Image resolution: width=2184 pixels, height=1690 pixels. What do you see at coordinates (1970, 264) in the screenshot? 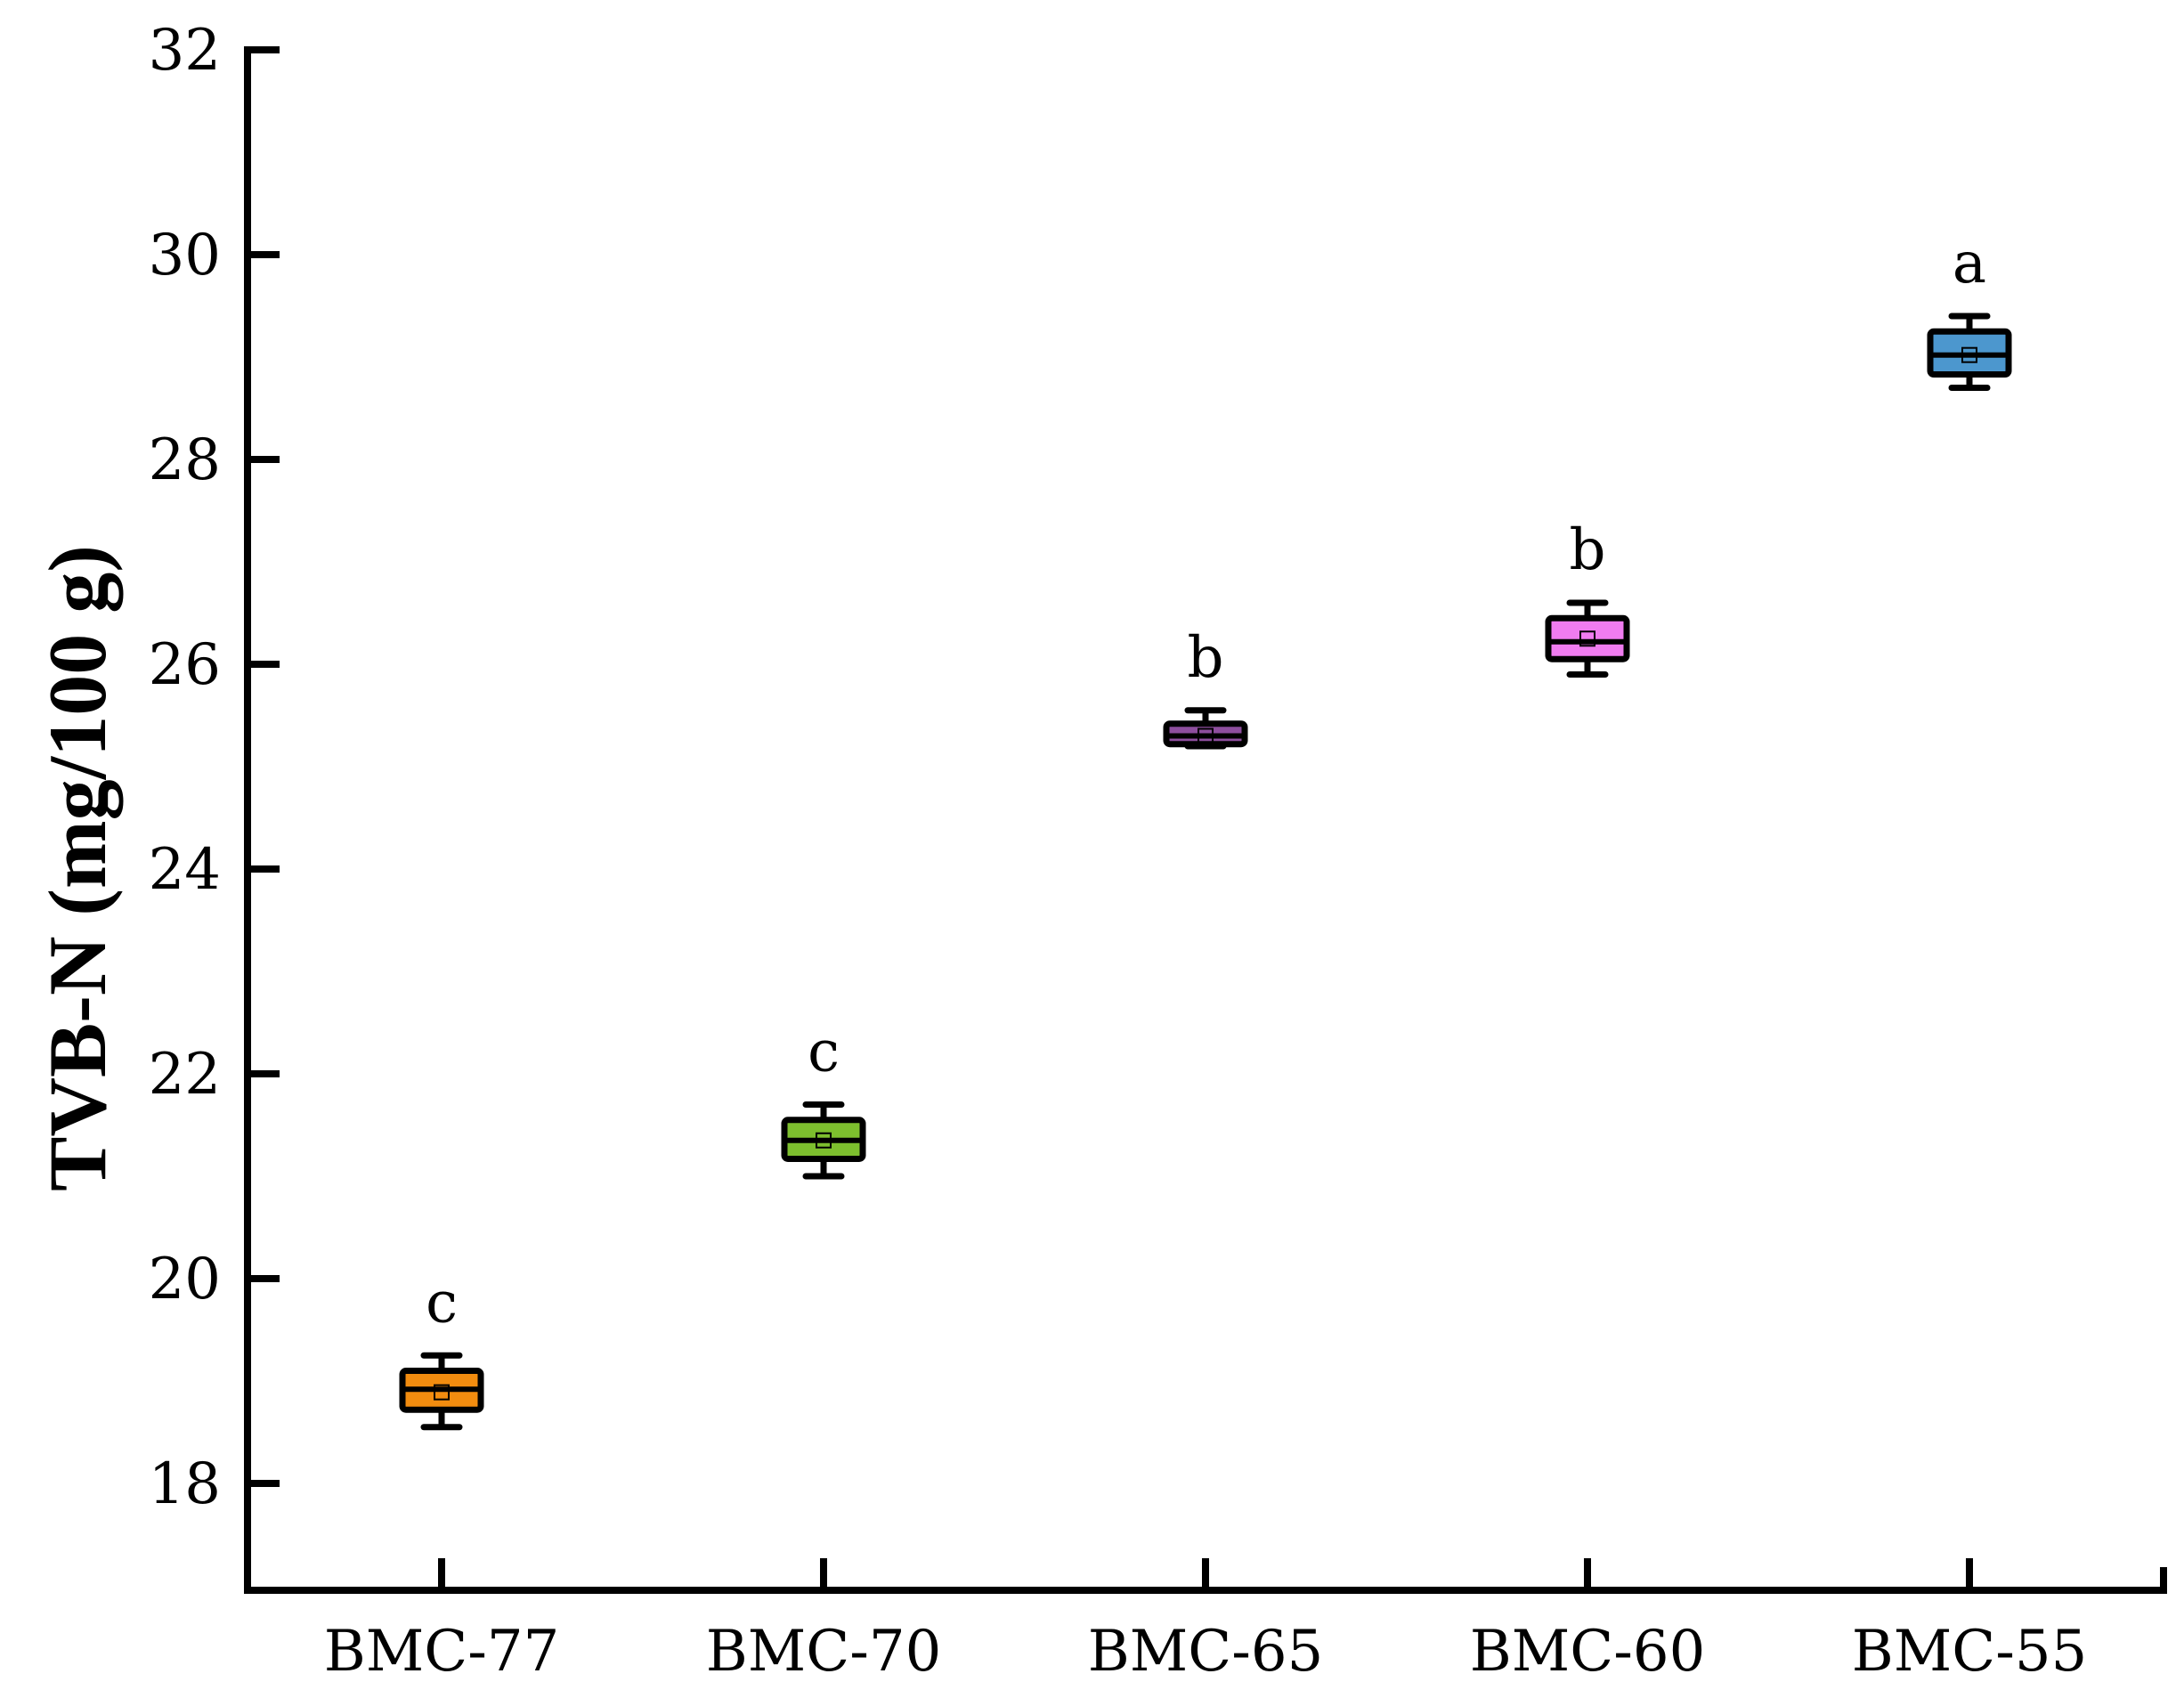
I see `significance-letter: a` at bounding box center [1970, 264].